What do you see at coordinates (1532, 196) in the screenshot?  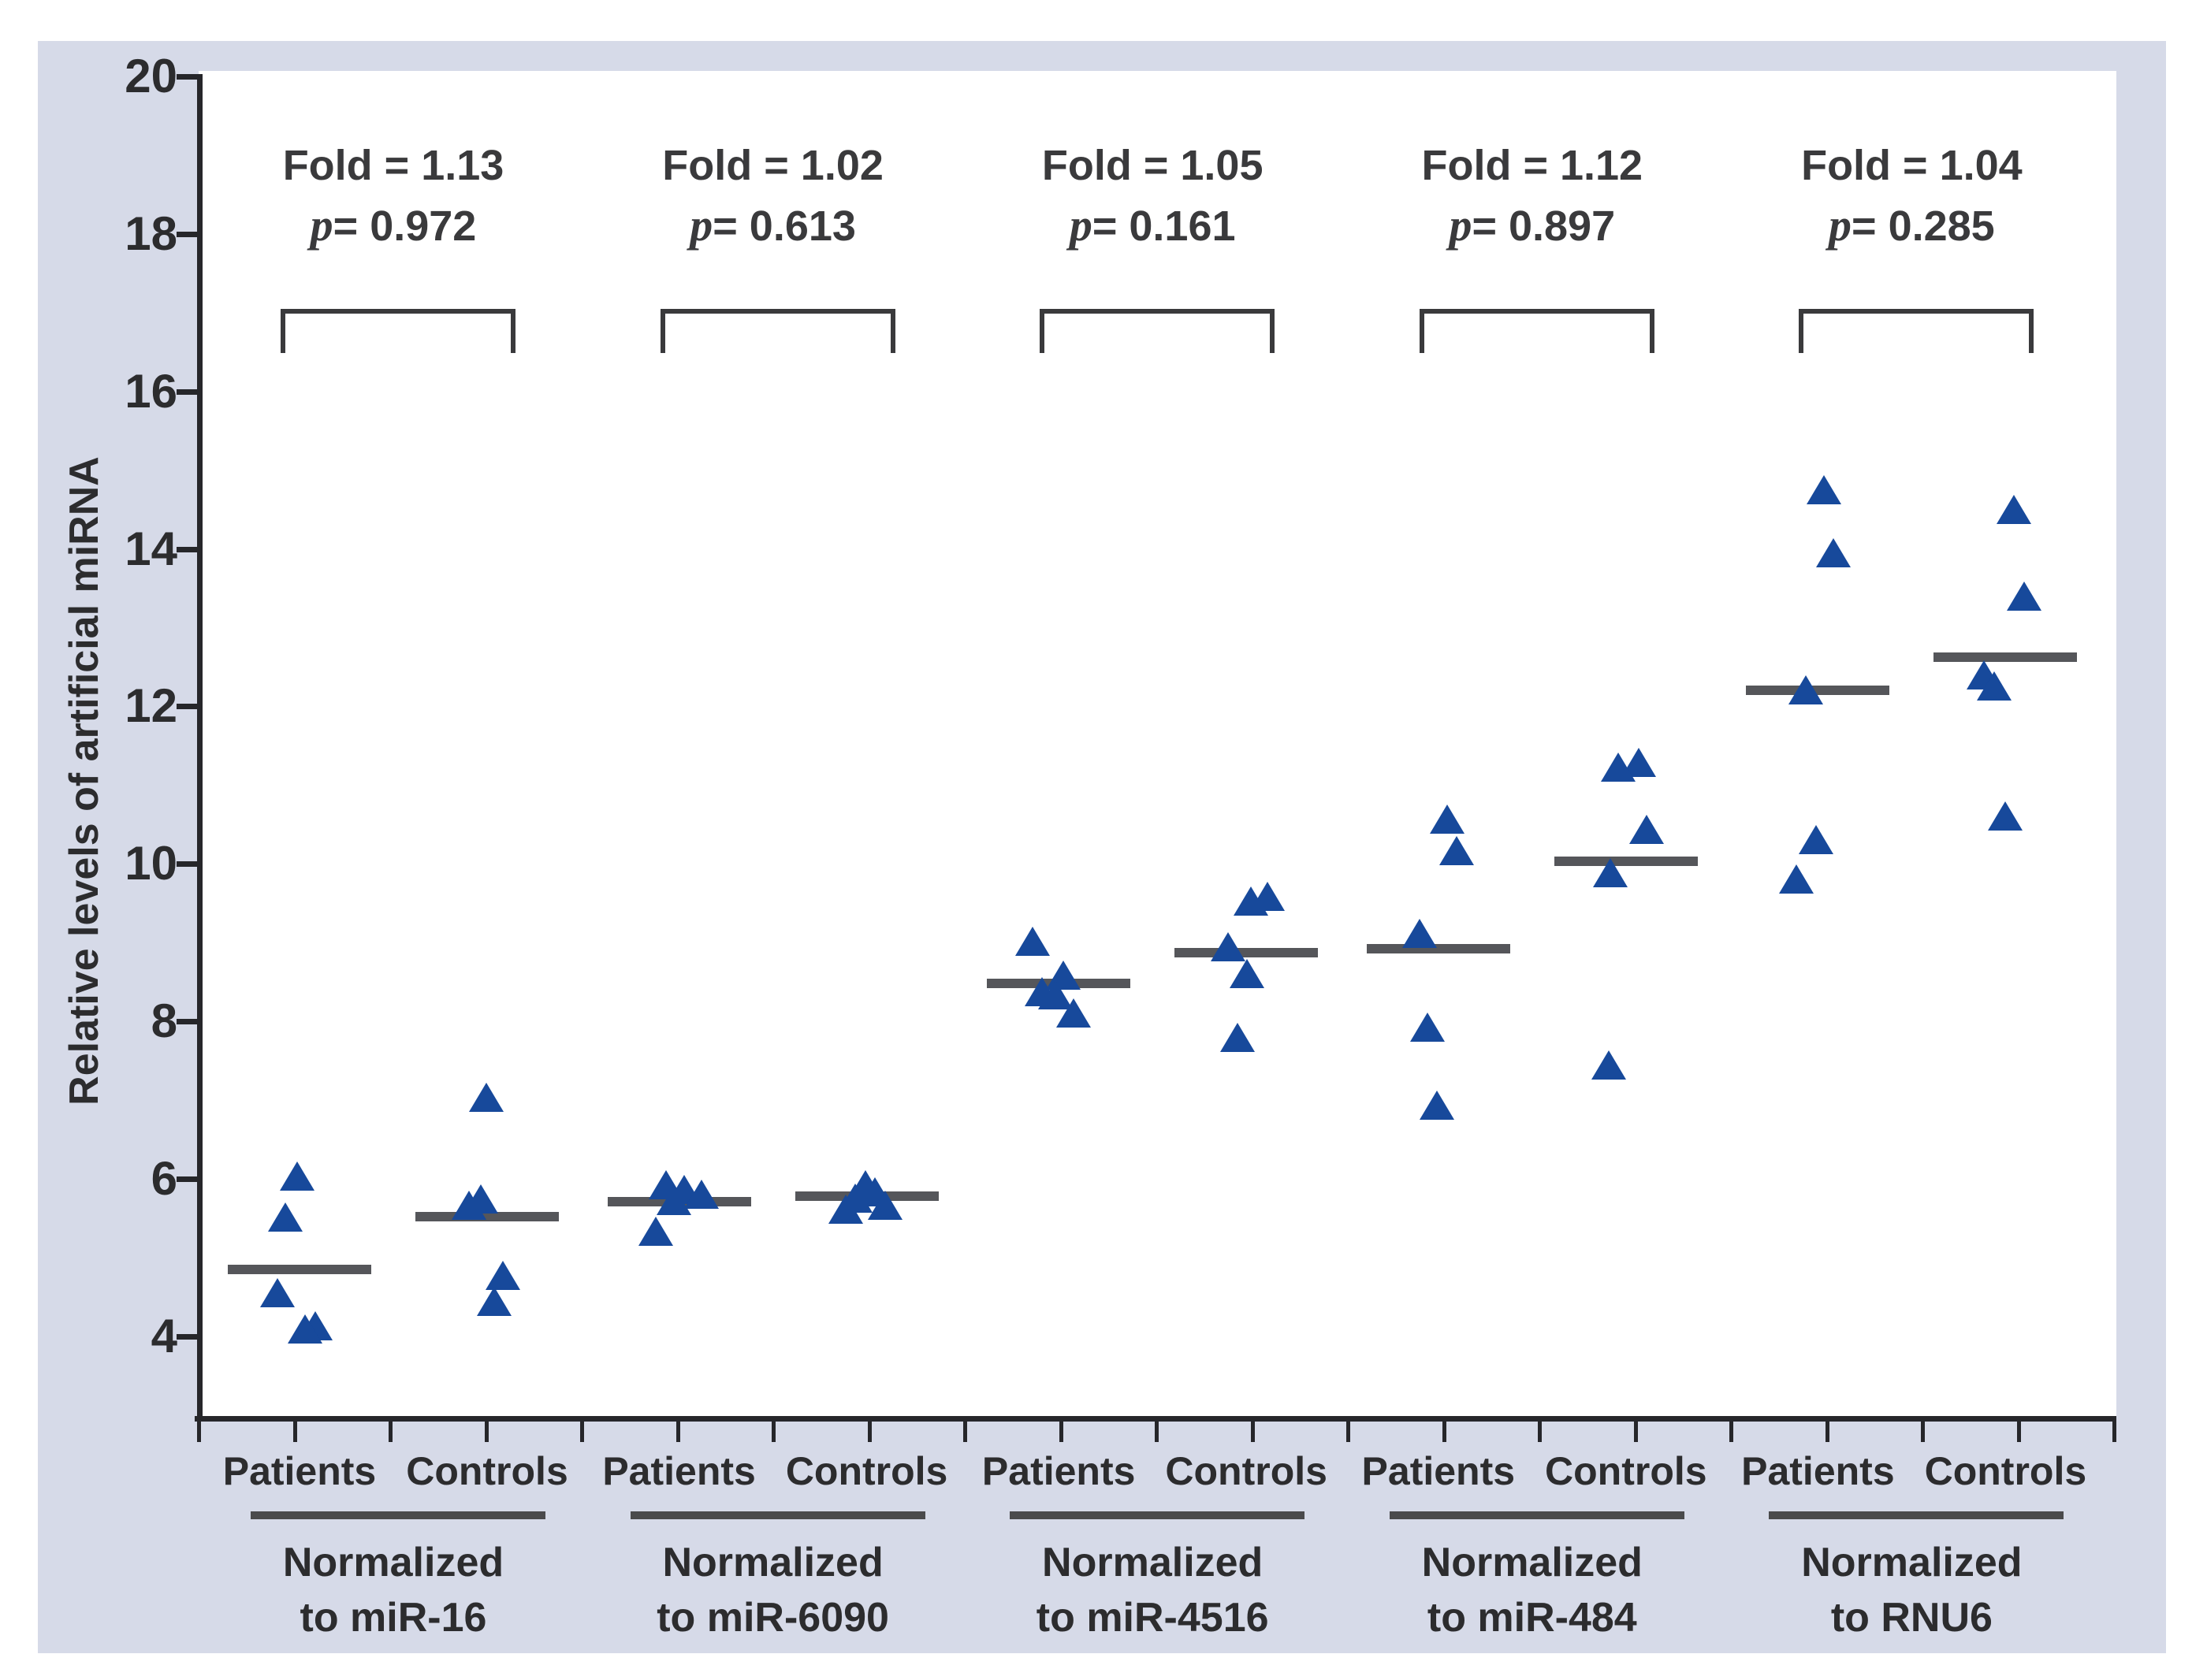 I see `fold-p-annotation: Fold = 1.12 p= 0.897` at bounding box center [1532, 196].